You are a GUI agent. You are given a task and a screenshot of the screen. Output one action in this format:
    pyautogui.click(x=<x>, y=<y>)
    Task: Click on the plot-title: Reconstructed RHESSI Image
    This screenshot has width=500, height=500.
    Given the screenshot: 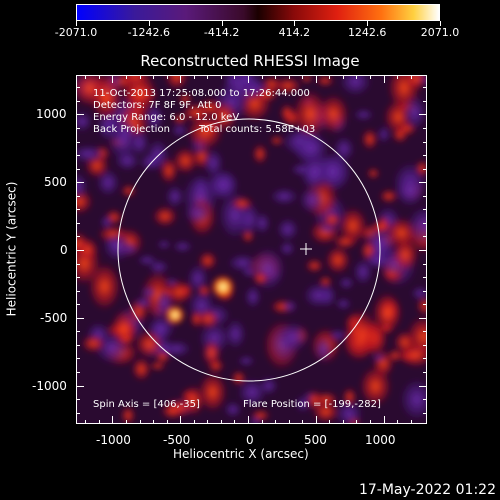 What is the action you would take?
    pyautogui.click(x=250, y=61)
    